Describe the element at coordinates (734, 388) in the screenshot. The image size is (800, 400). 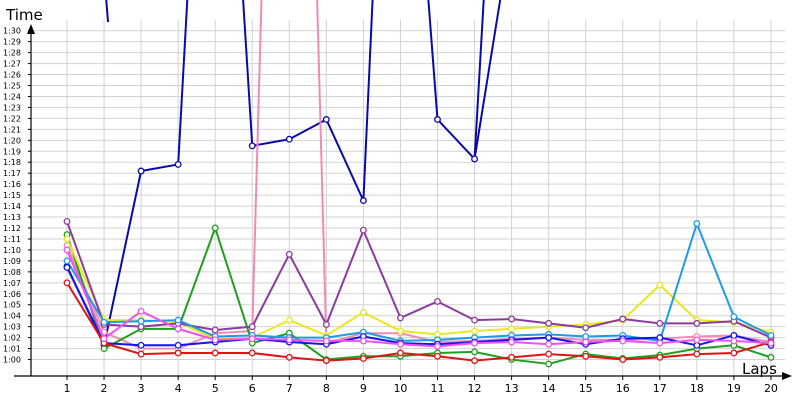
I see `x-tick-label: 19` at that location.